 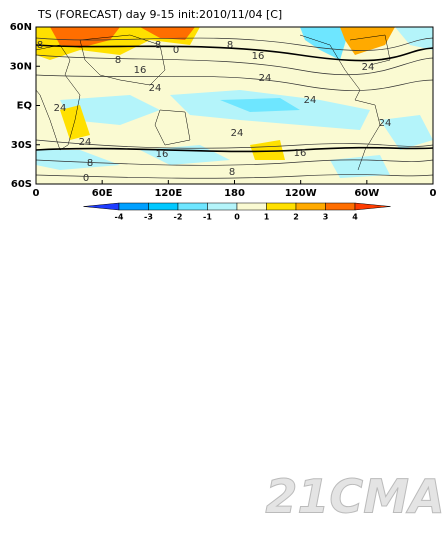 I want to click on colorbar-tick-label: -2, so click(x=178, y=217).